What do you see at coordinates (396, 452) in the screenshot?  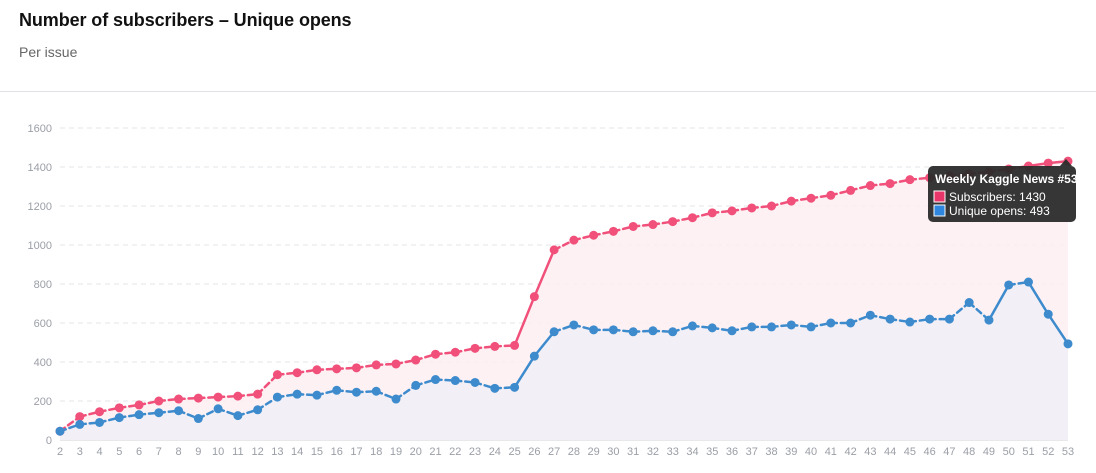 I see `x-tick-label: 19` at bounding box center [396, 452].